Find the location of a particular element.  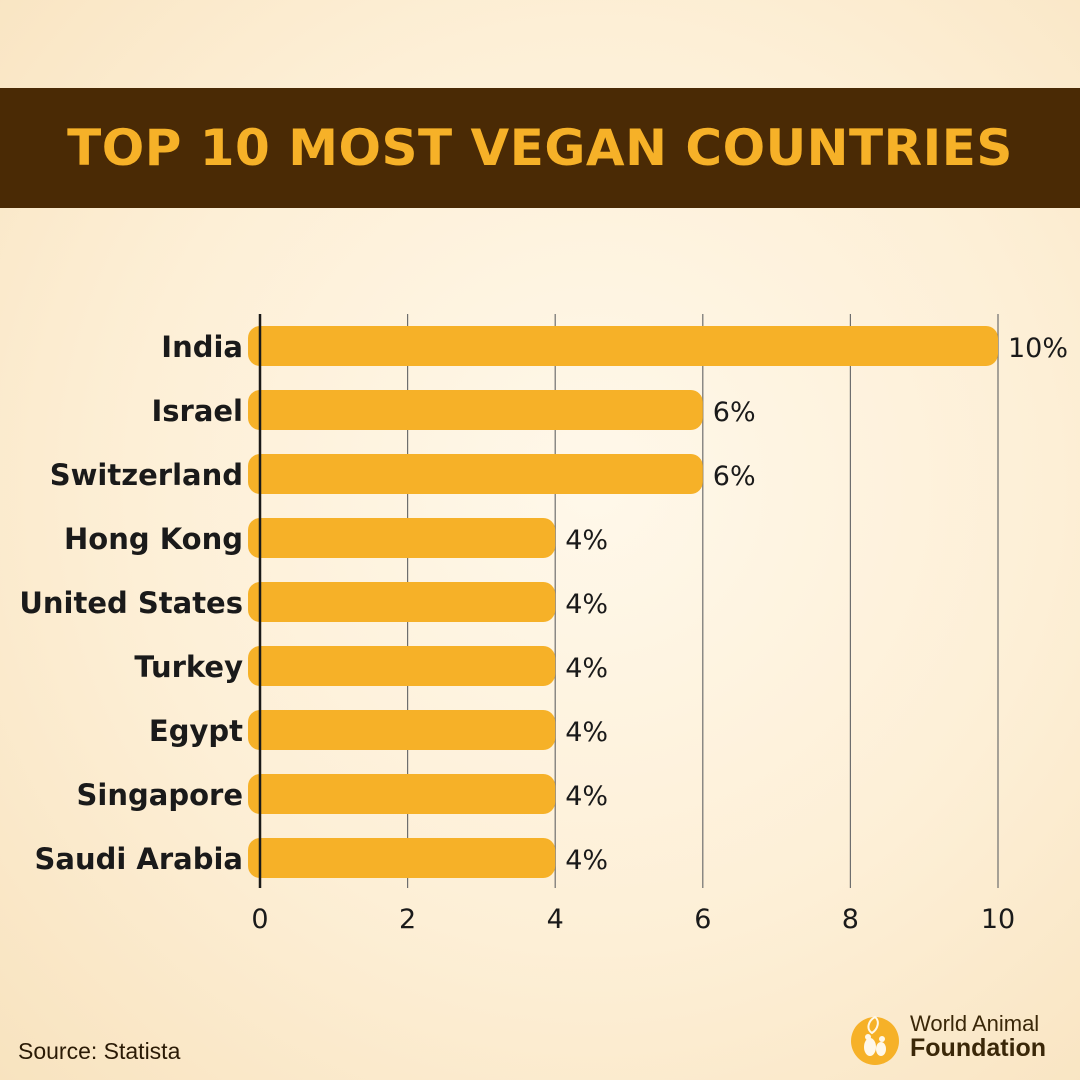

x-tick-label: 2 is located at coordinates (407, 919).